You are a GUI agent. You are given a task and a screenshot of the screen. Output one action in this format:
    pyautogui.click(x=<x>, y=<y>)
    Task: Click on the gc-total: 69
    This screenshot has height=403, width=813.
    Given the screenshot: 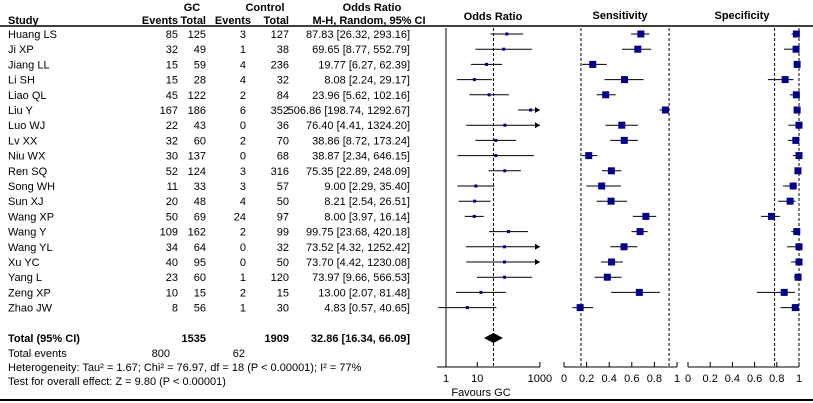 What is the action you would take?
    pyautogui.click(x=200, y=217)
    